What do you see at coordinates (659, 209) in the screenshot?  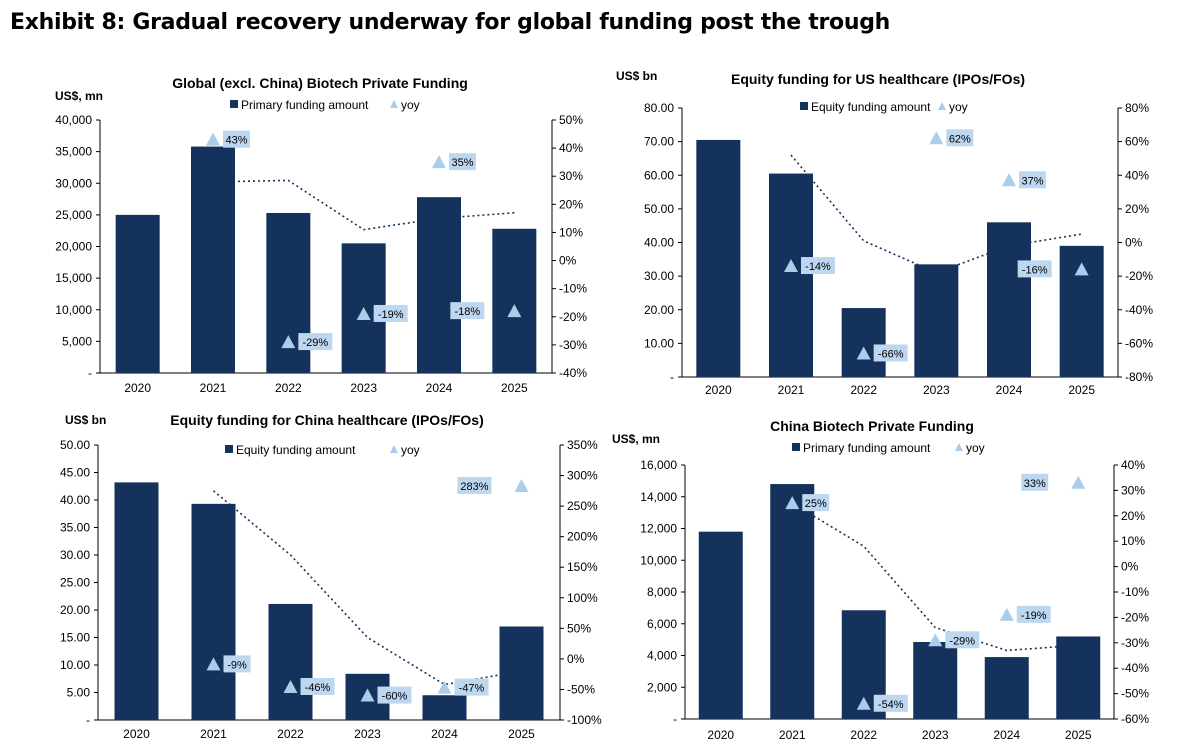 I see `y-tick-label-left: 50.00` at bounding box center [659, 209].